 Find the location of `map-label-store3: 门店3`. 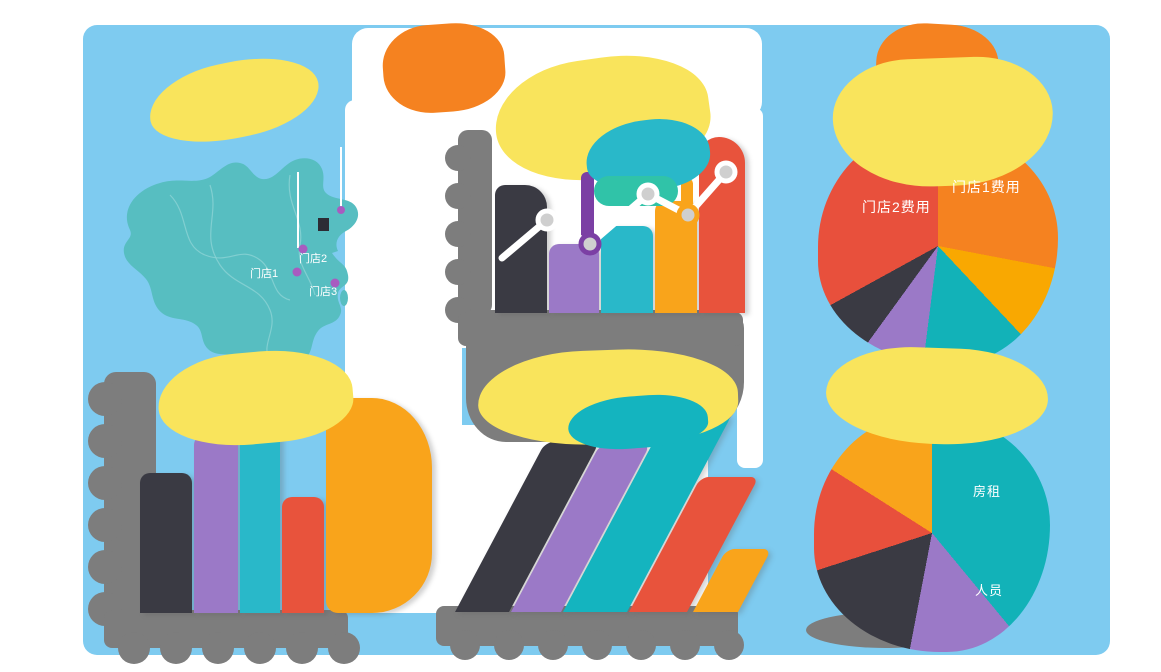

map-label-store3: 门店3 is located at coordinates (323, 292).